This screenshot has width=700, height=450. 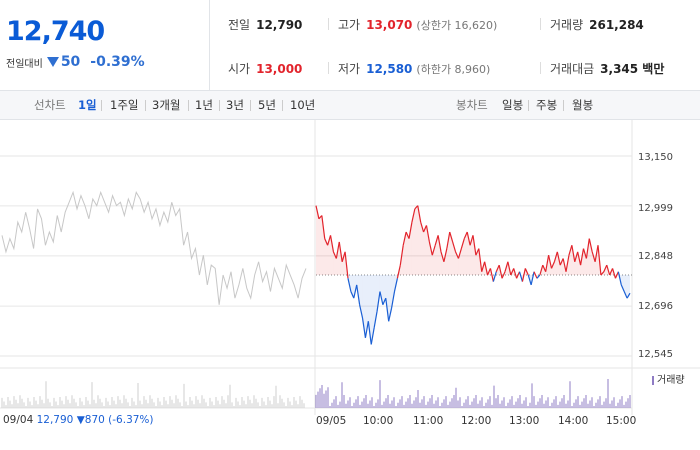 I want to click on prev-day-line, so click(x=154, y=247).